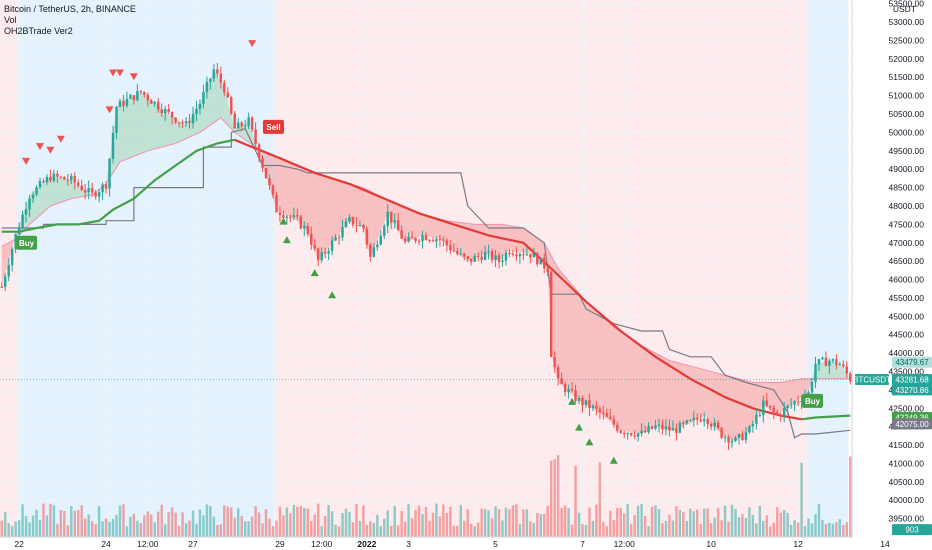 The width and height of the screenshot is (932, 550). What do you see at coordinates (907, 408) in the screenshot?
I see `y-tick-label: 42500.00` at bounding box center [907, 408].